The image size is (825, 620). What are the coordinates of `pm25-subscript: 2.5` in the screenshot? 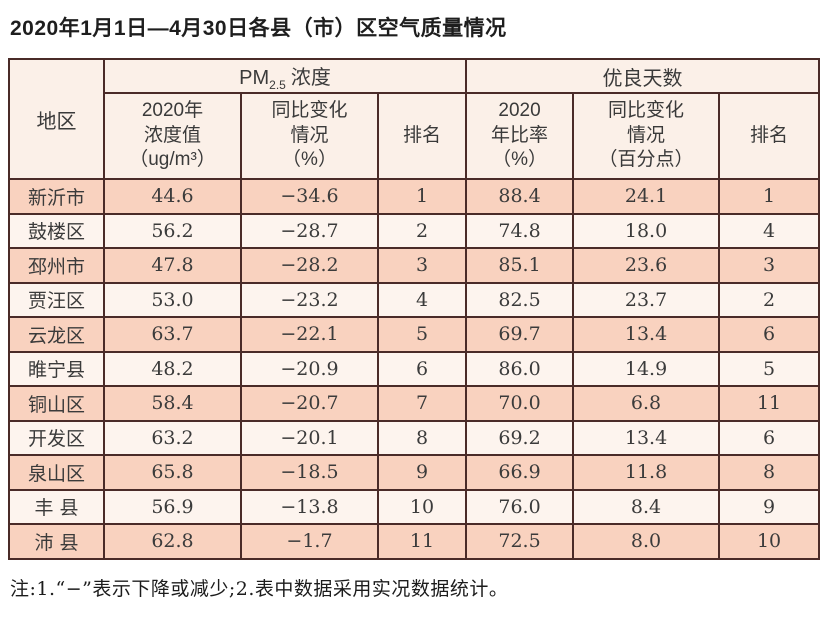 It's located at (277, 84).